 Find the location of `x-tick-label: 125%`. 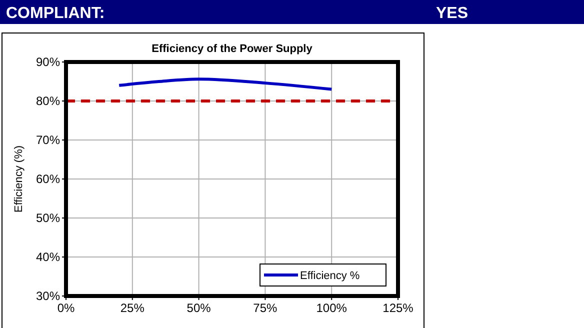

x-tick-label: 125% is located at coordinates (398, 308).